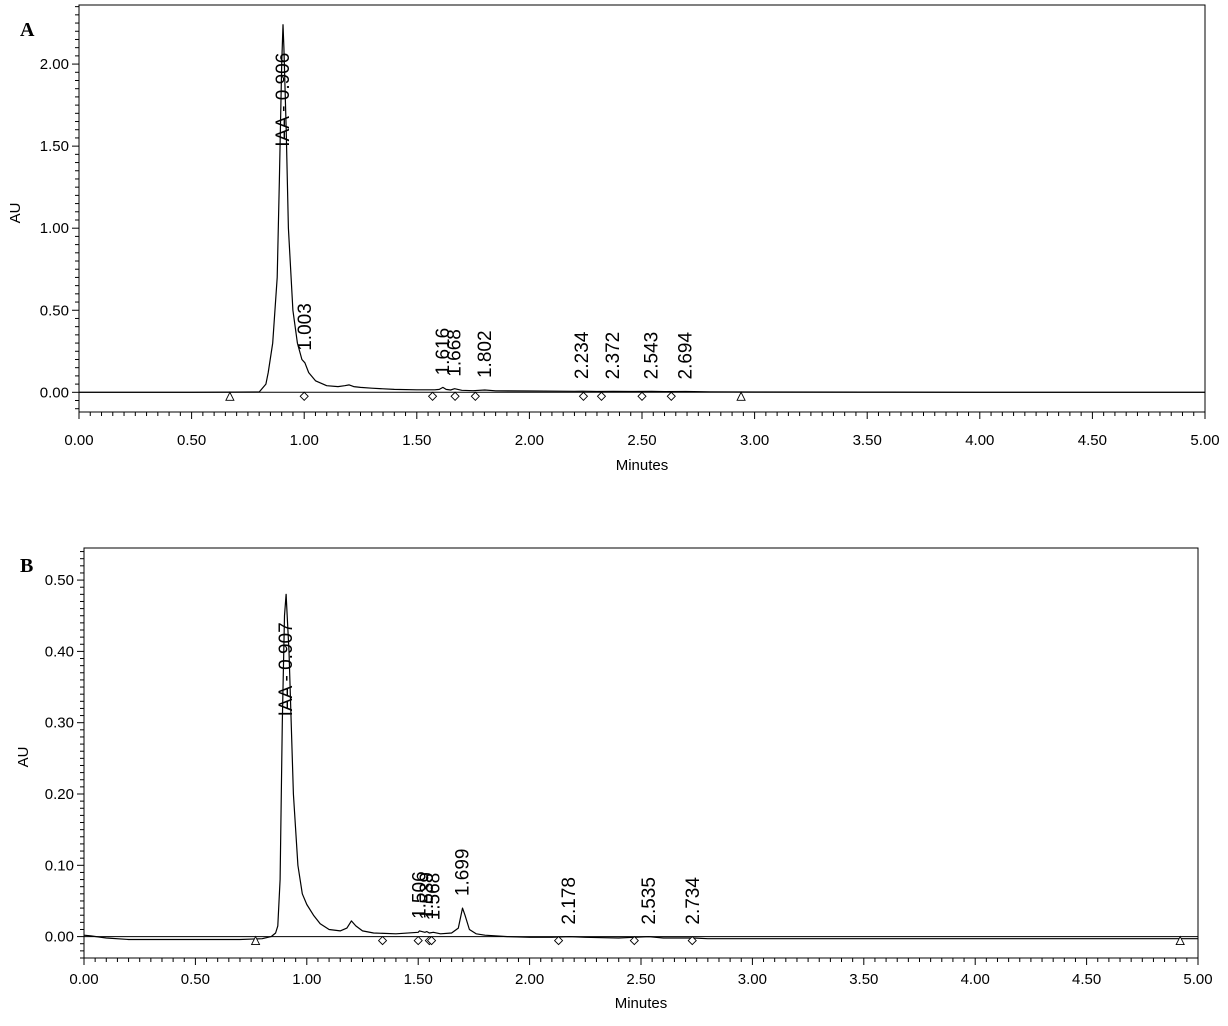  What do you see at coordinates (427, 896) in the screenshot?
I see `peak-label: 1.539` at bounding box center [427, 896].